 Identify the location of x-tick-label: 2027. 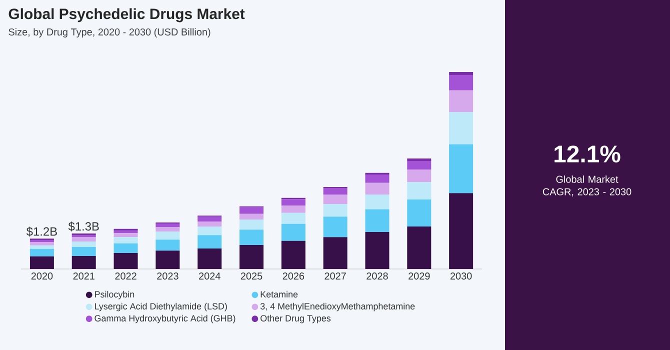
(335, 276).